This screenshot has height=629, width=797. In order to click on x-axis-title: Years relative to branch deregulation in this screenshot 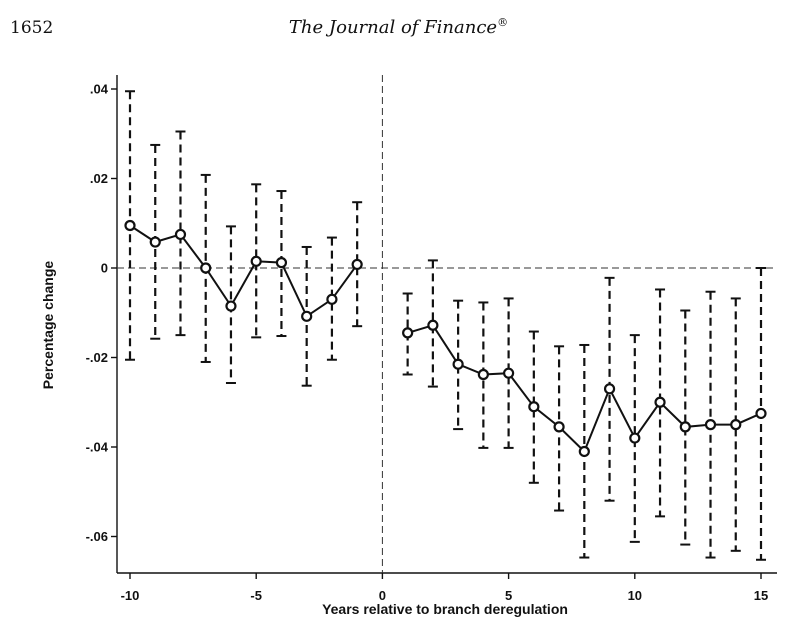, I will do `click(445, 609)`.